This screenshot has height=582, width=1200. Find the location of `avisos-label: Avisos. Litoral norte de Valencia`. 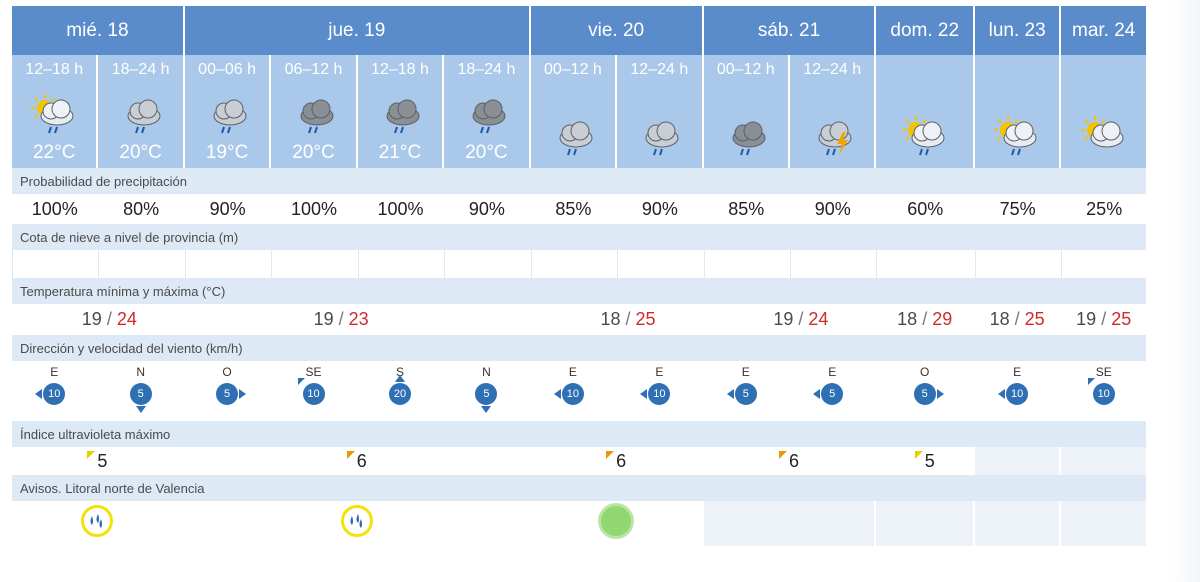

avisos-label: Avisos. Litoral norte de Valencia is located at coordinates (579, 488).